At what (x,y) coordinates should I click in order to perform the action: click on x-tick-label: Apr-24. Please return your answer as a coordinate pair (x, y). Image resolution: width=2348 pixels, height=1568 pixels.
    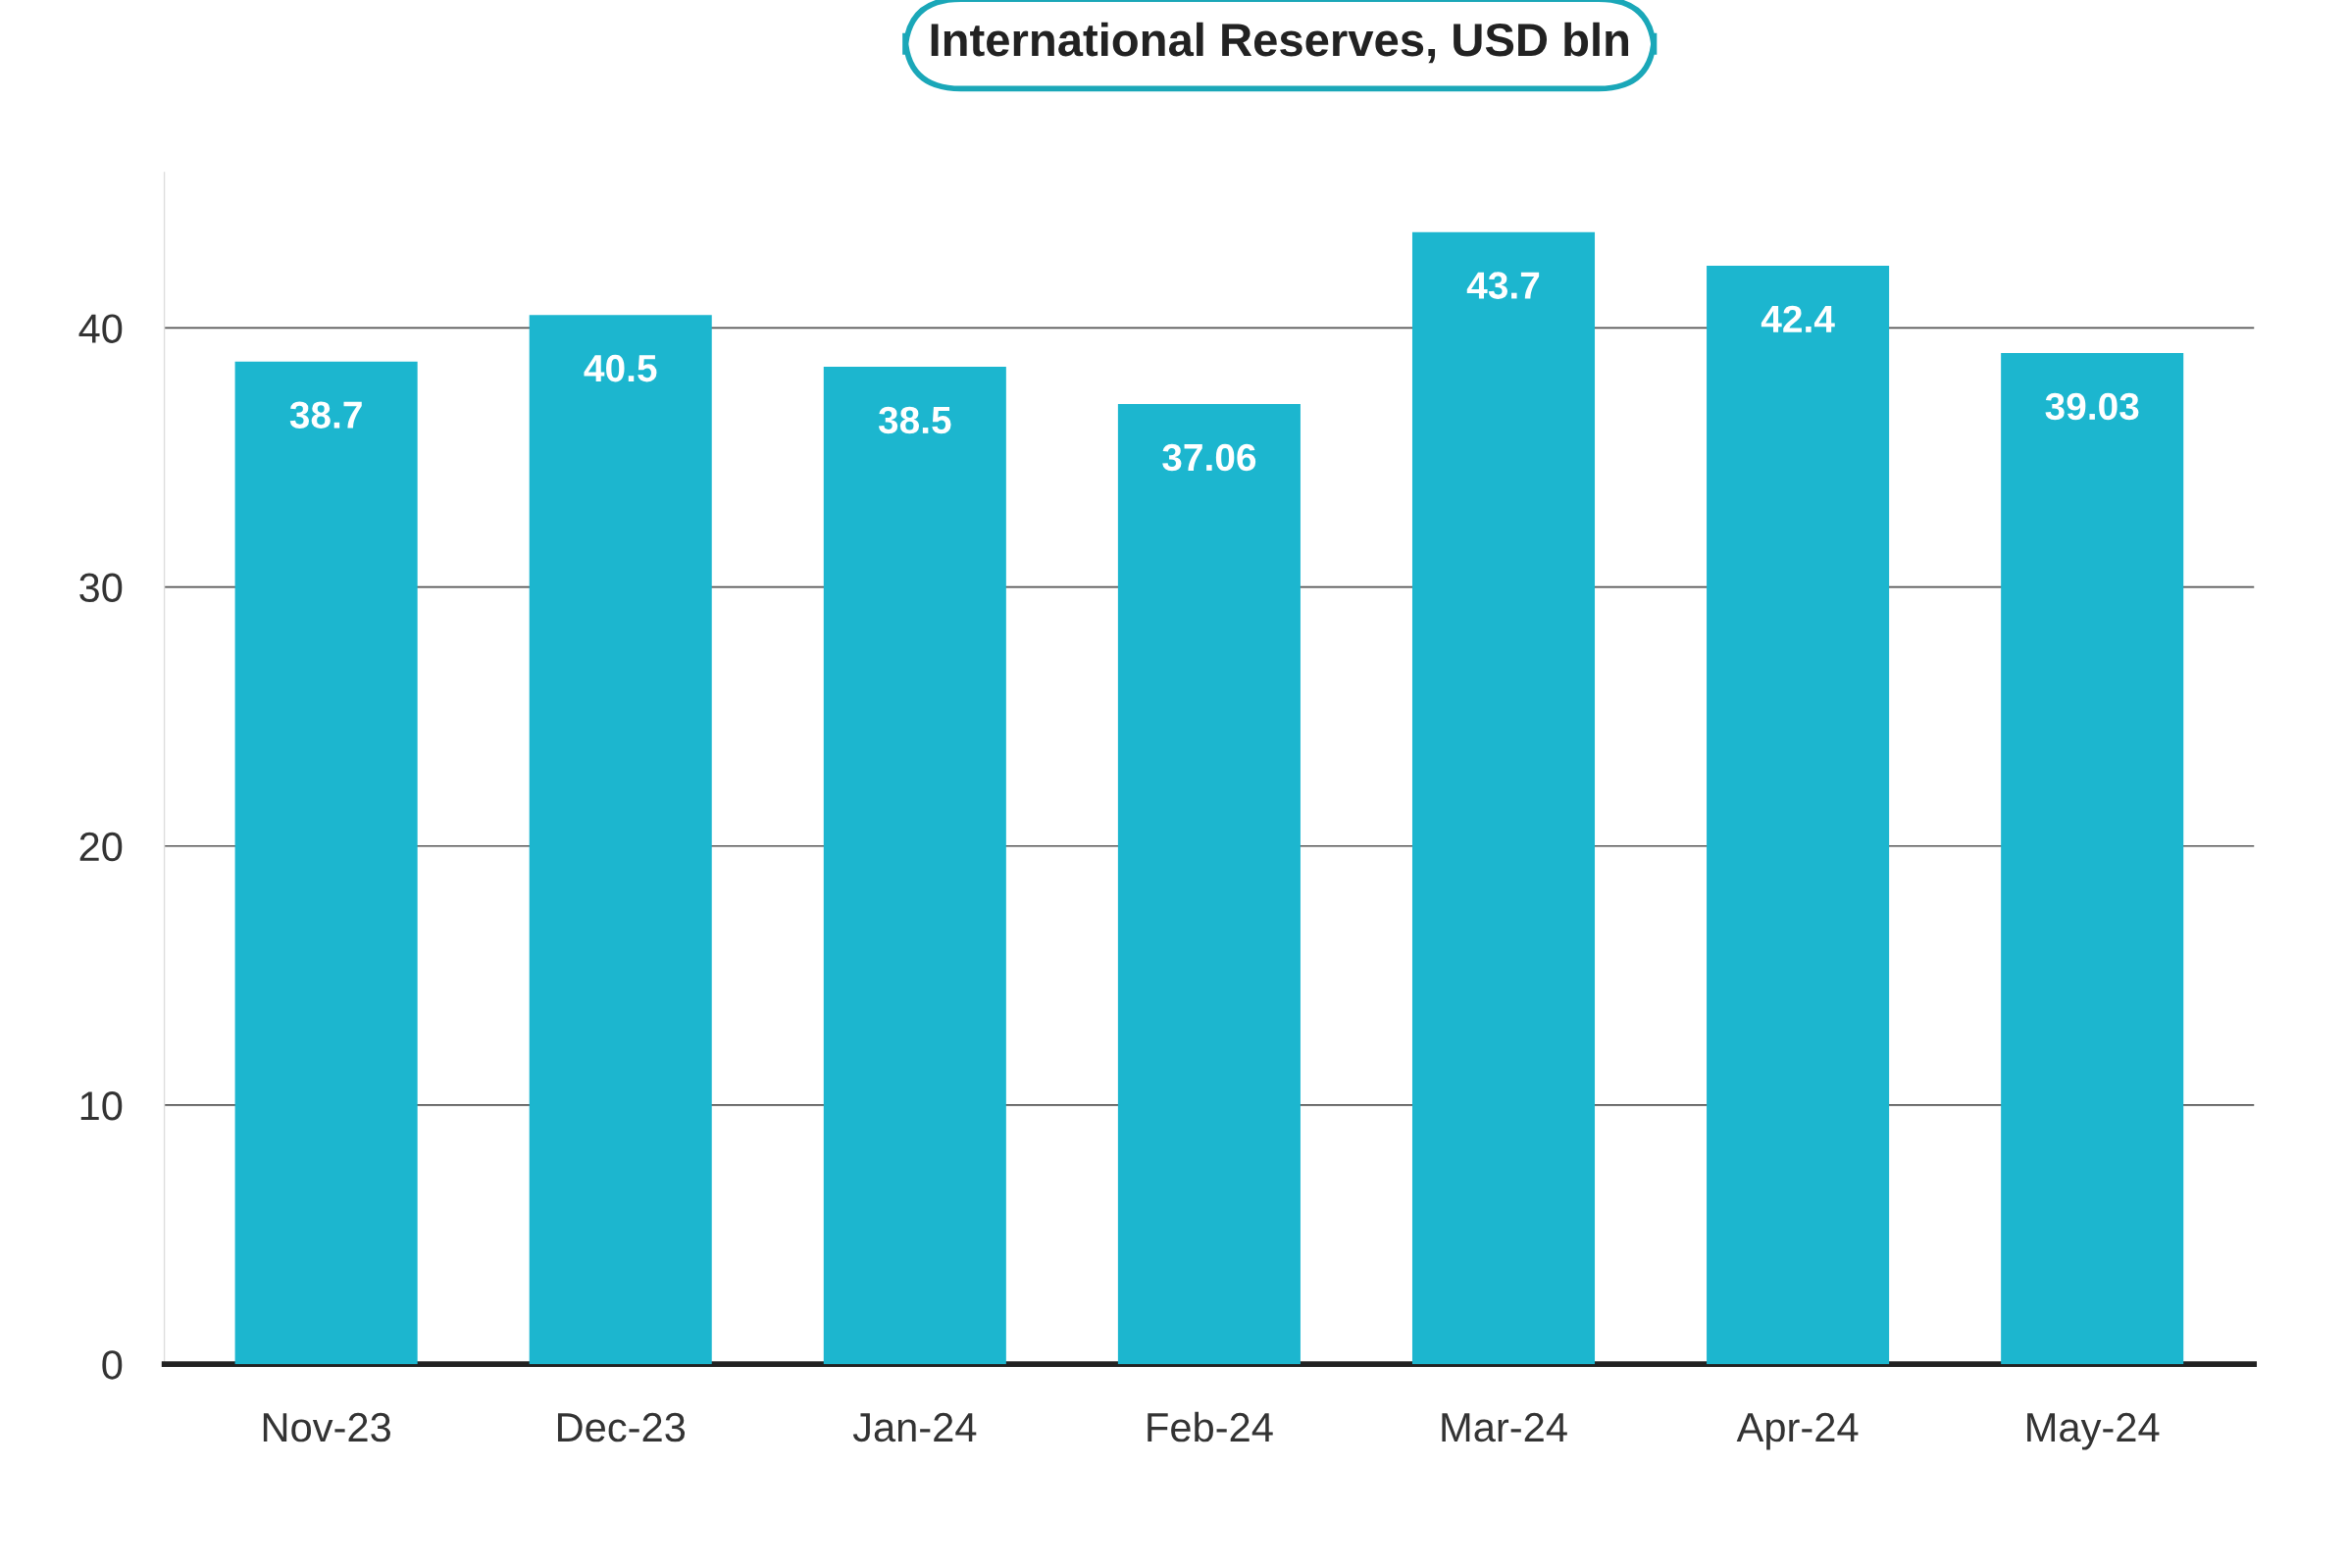
    Looking at the image, I should click on (1797, 1431).